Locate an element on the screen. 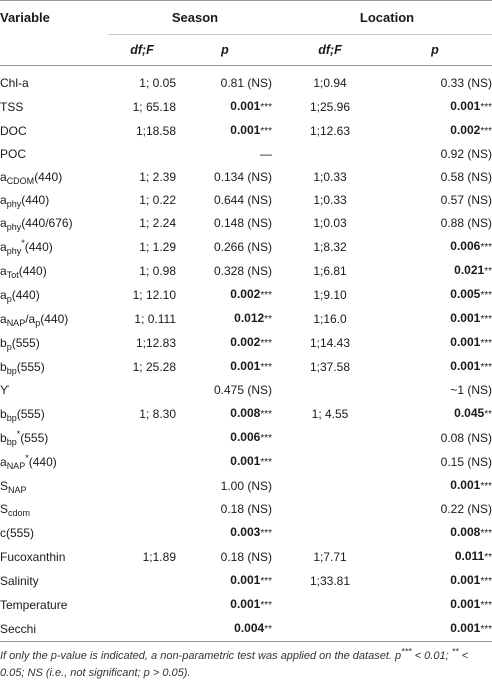  variable-part: Tot is located at coordinates (12, 274).